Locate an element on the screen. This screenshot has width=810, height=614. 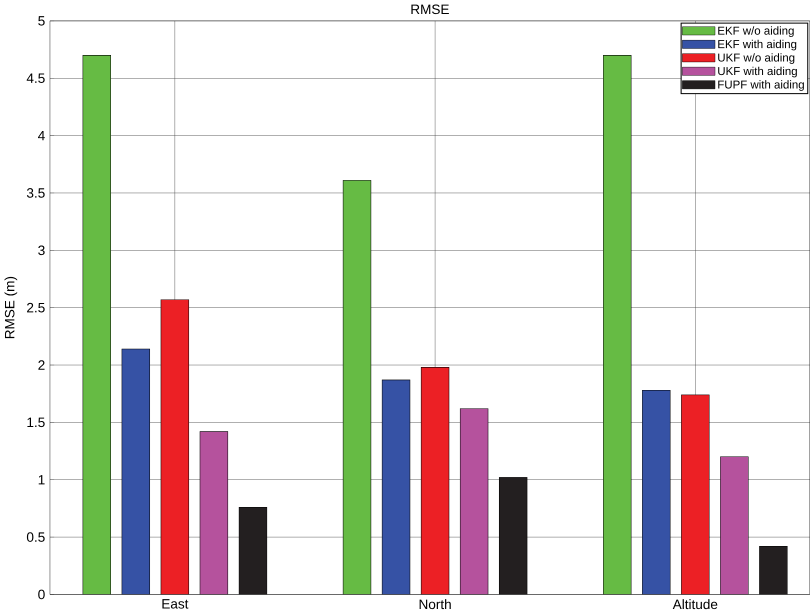
legend-label: EKF with aiding is located at coordinates (757, 45).